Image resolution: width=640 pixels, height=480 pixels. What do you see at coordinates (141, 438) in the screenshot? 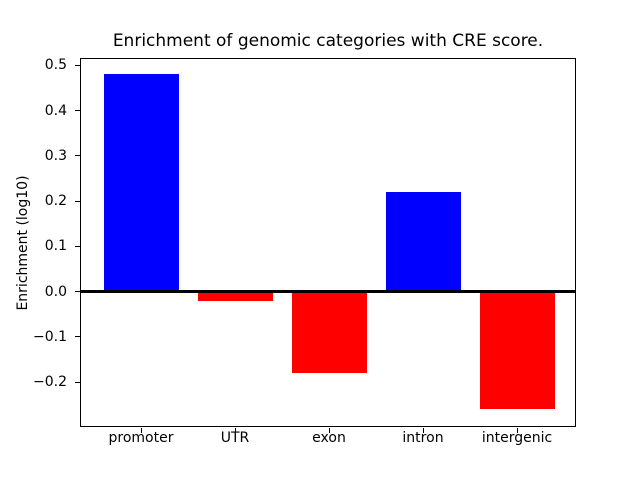
I see `x-tick-label: promoter` at bounding box center [141, 438].